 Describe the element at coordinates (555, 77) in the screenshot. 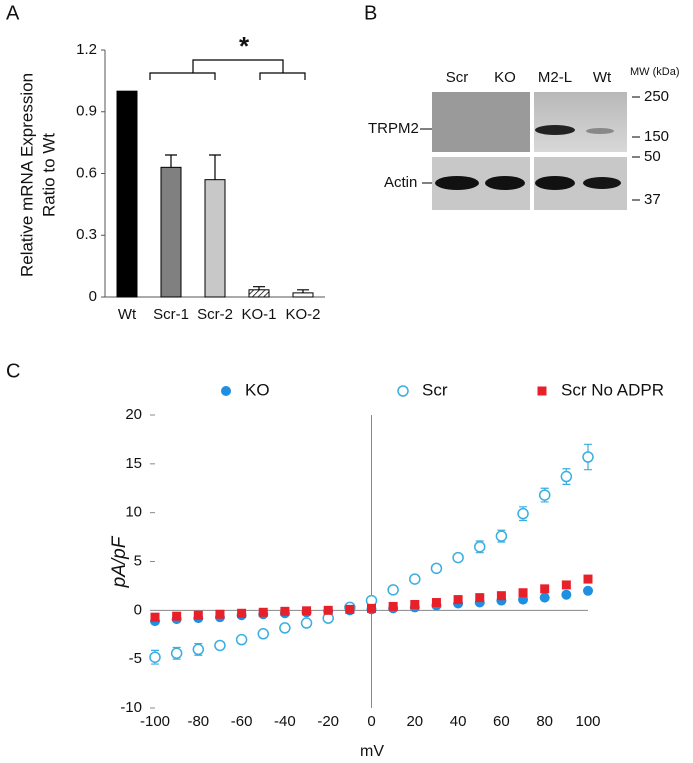

I see `lane-label: M2-L` at that location.